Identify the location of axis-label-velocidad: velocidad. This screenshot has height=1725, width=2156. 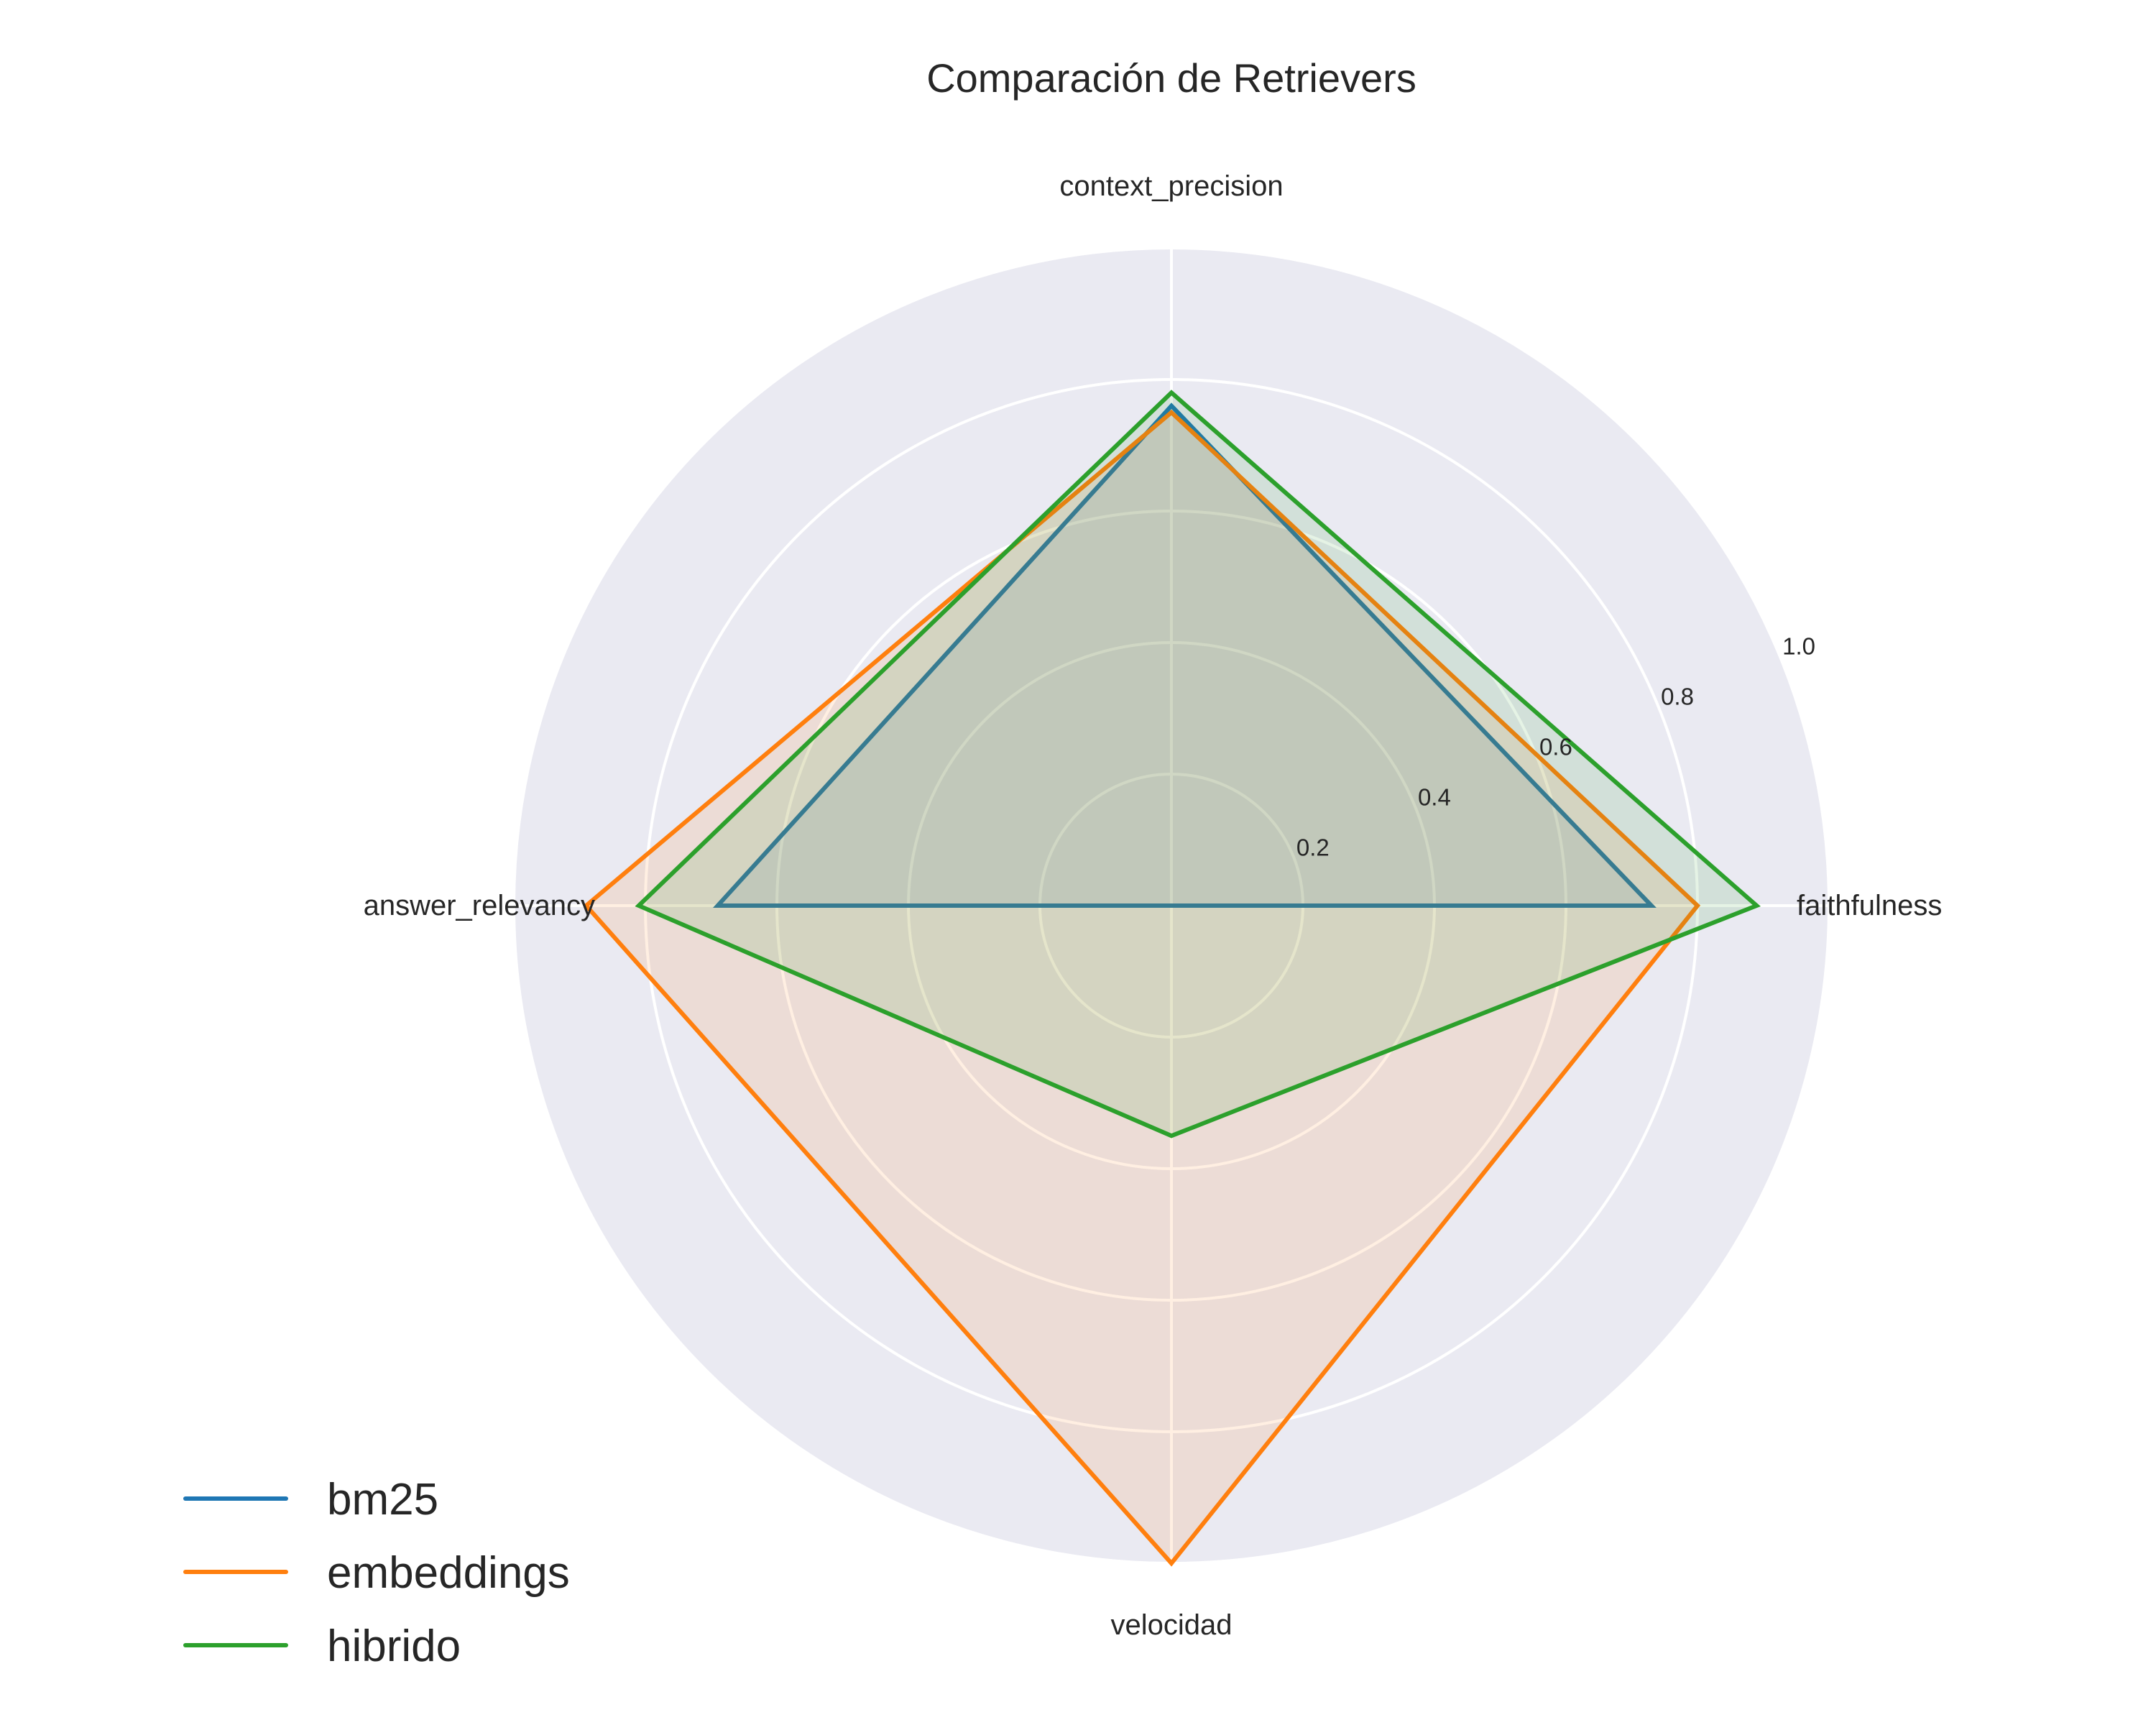
(1171, 1625).